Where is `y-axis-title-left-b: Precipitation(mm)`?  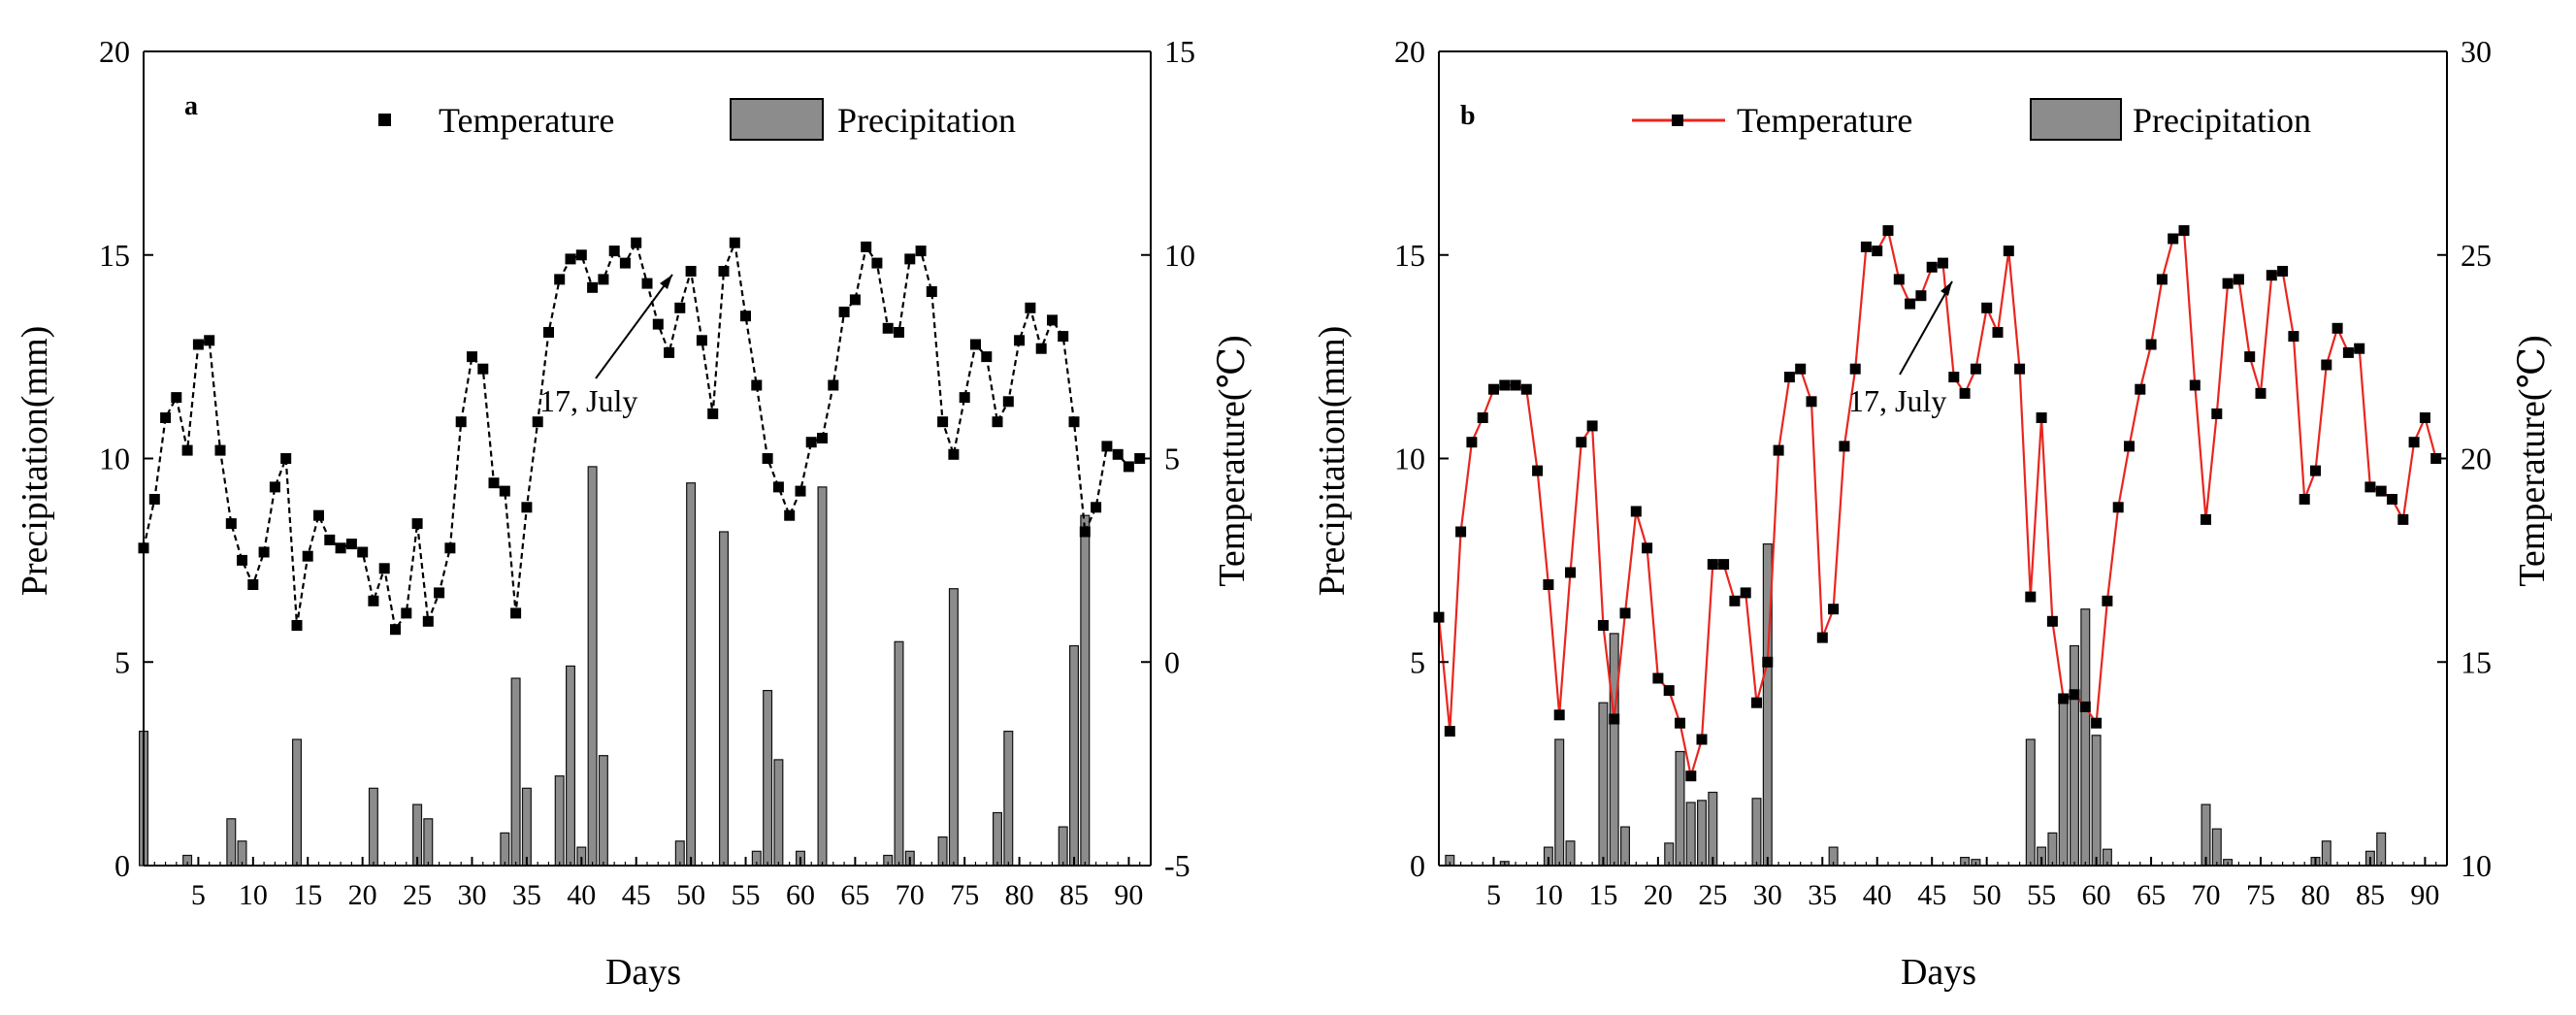 y-axis-title-left-b: Precipitation(mm) is located at coordinates (1332, 462).